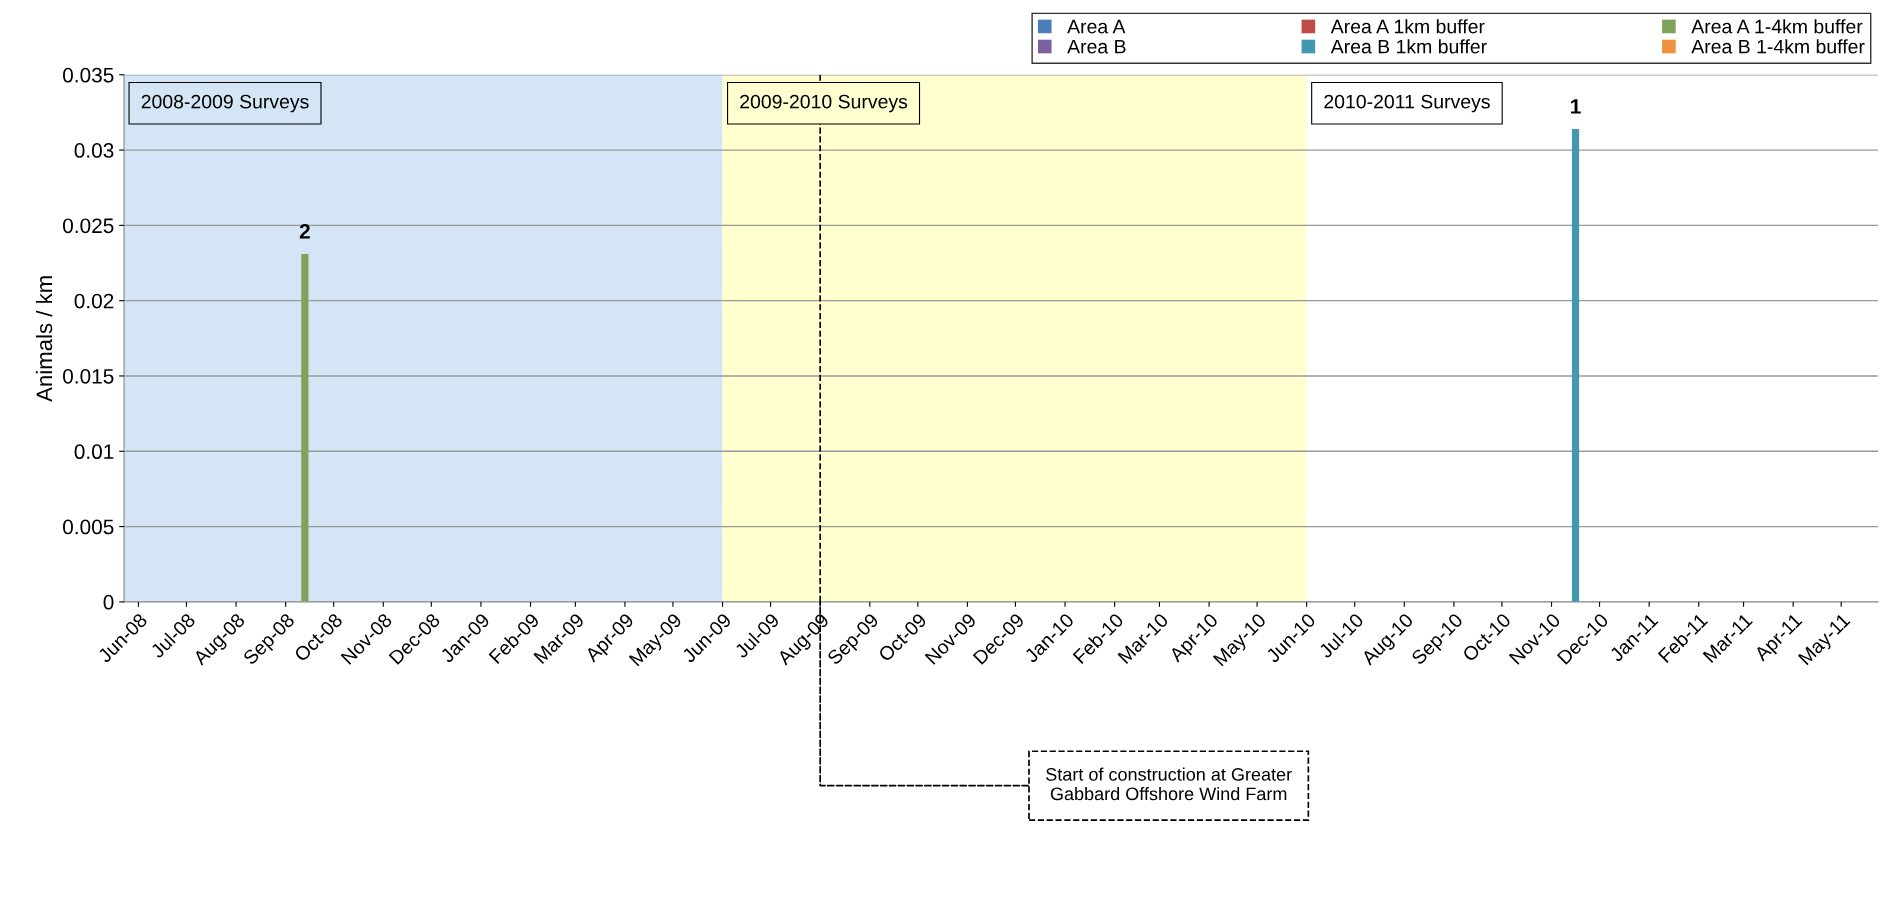 The width and height of the screenshot is (1888, 901). I want to click on annotation: 2, so click(304, 231).